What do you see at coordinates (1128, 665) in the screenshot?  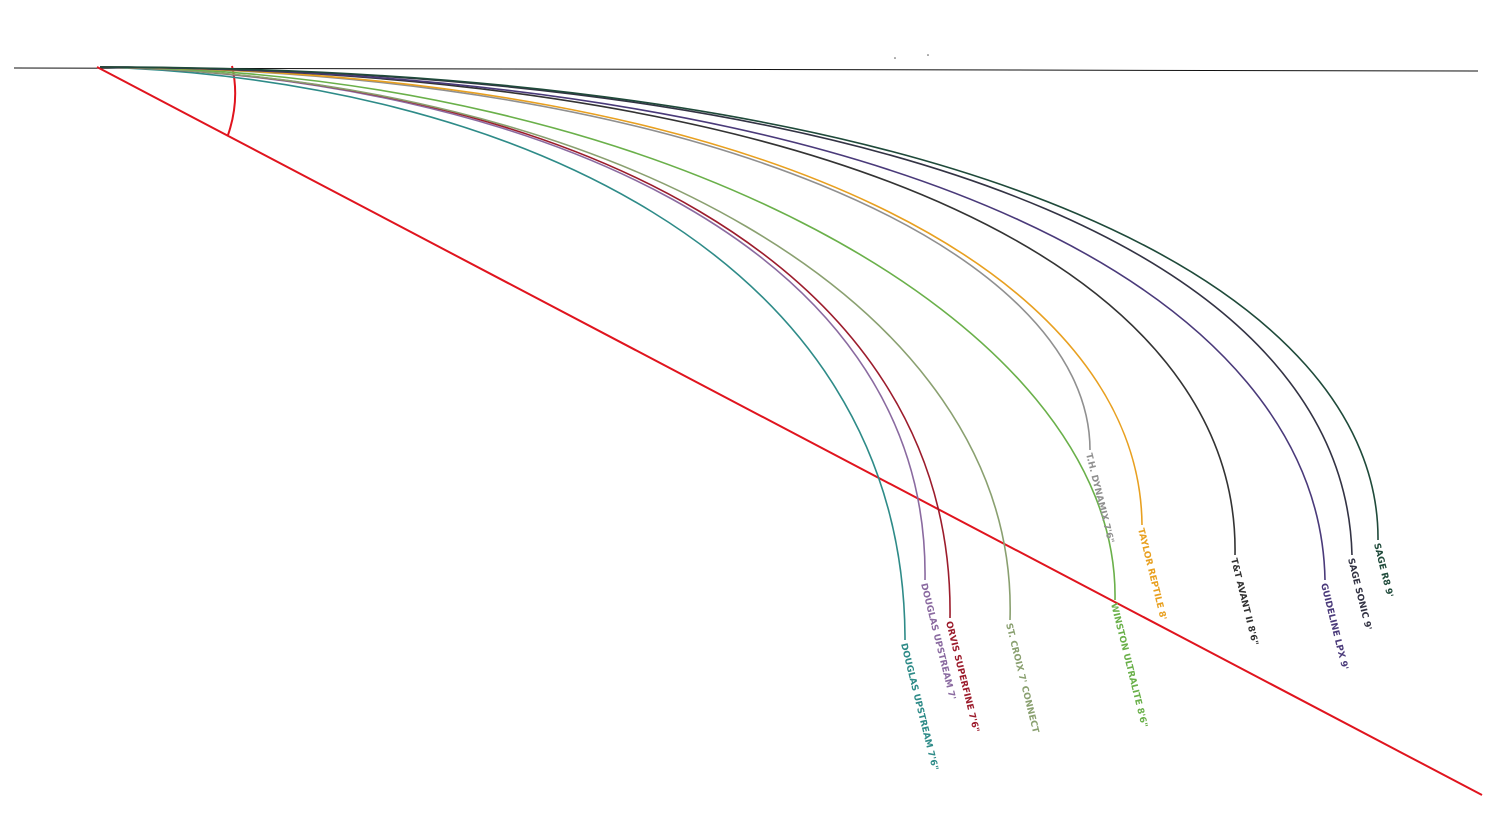 I see `curve-label: Winston Ultralite 8'6"` at bounding box center [1128, 665].